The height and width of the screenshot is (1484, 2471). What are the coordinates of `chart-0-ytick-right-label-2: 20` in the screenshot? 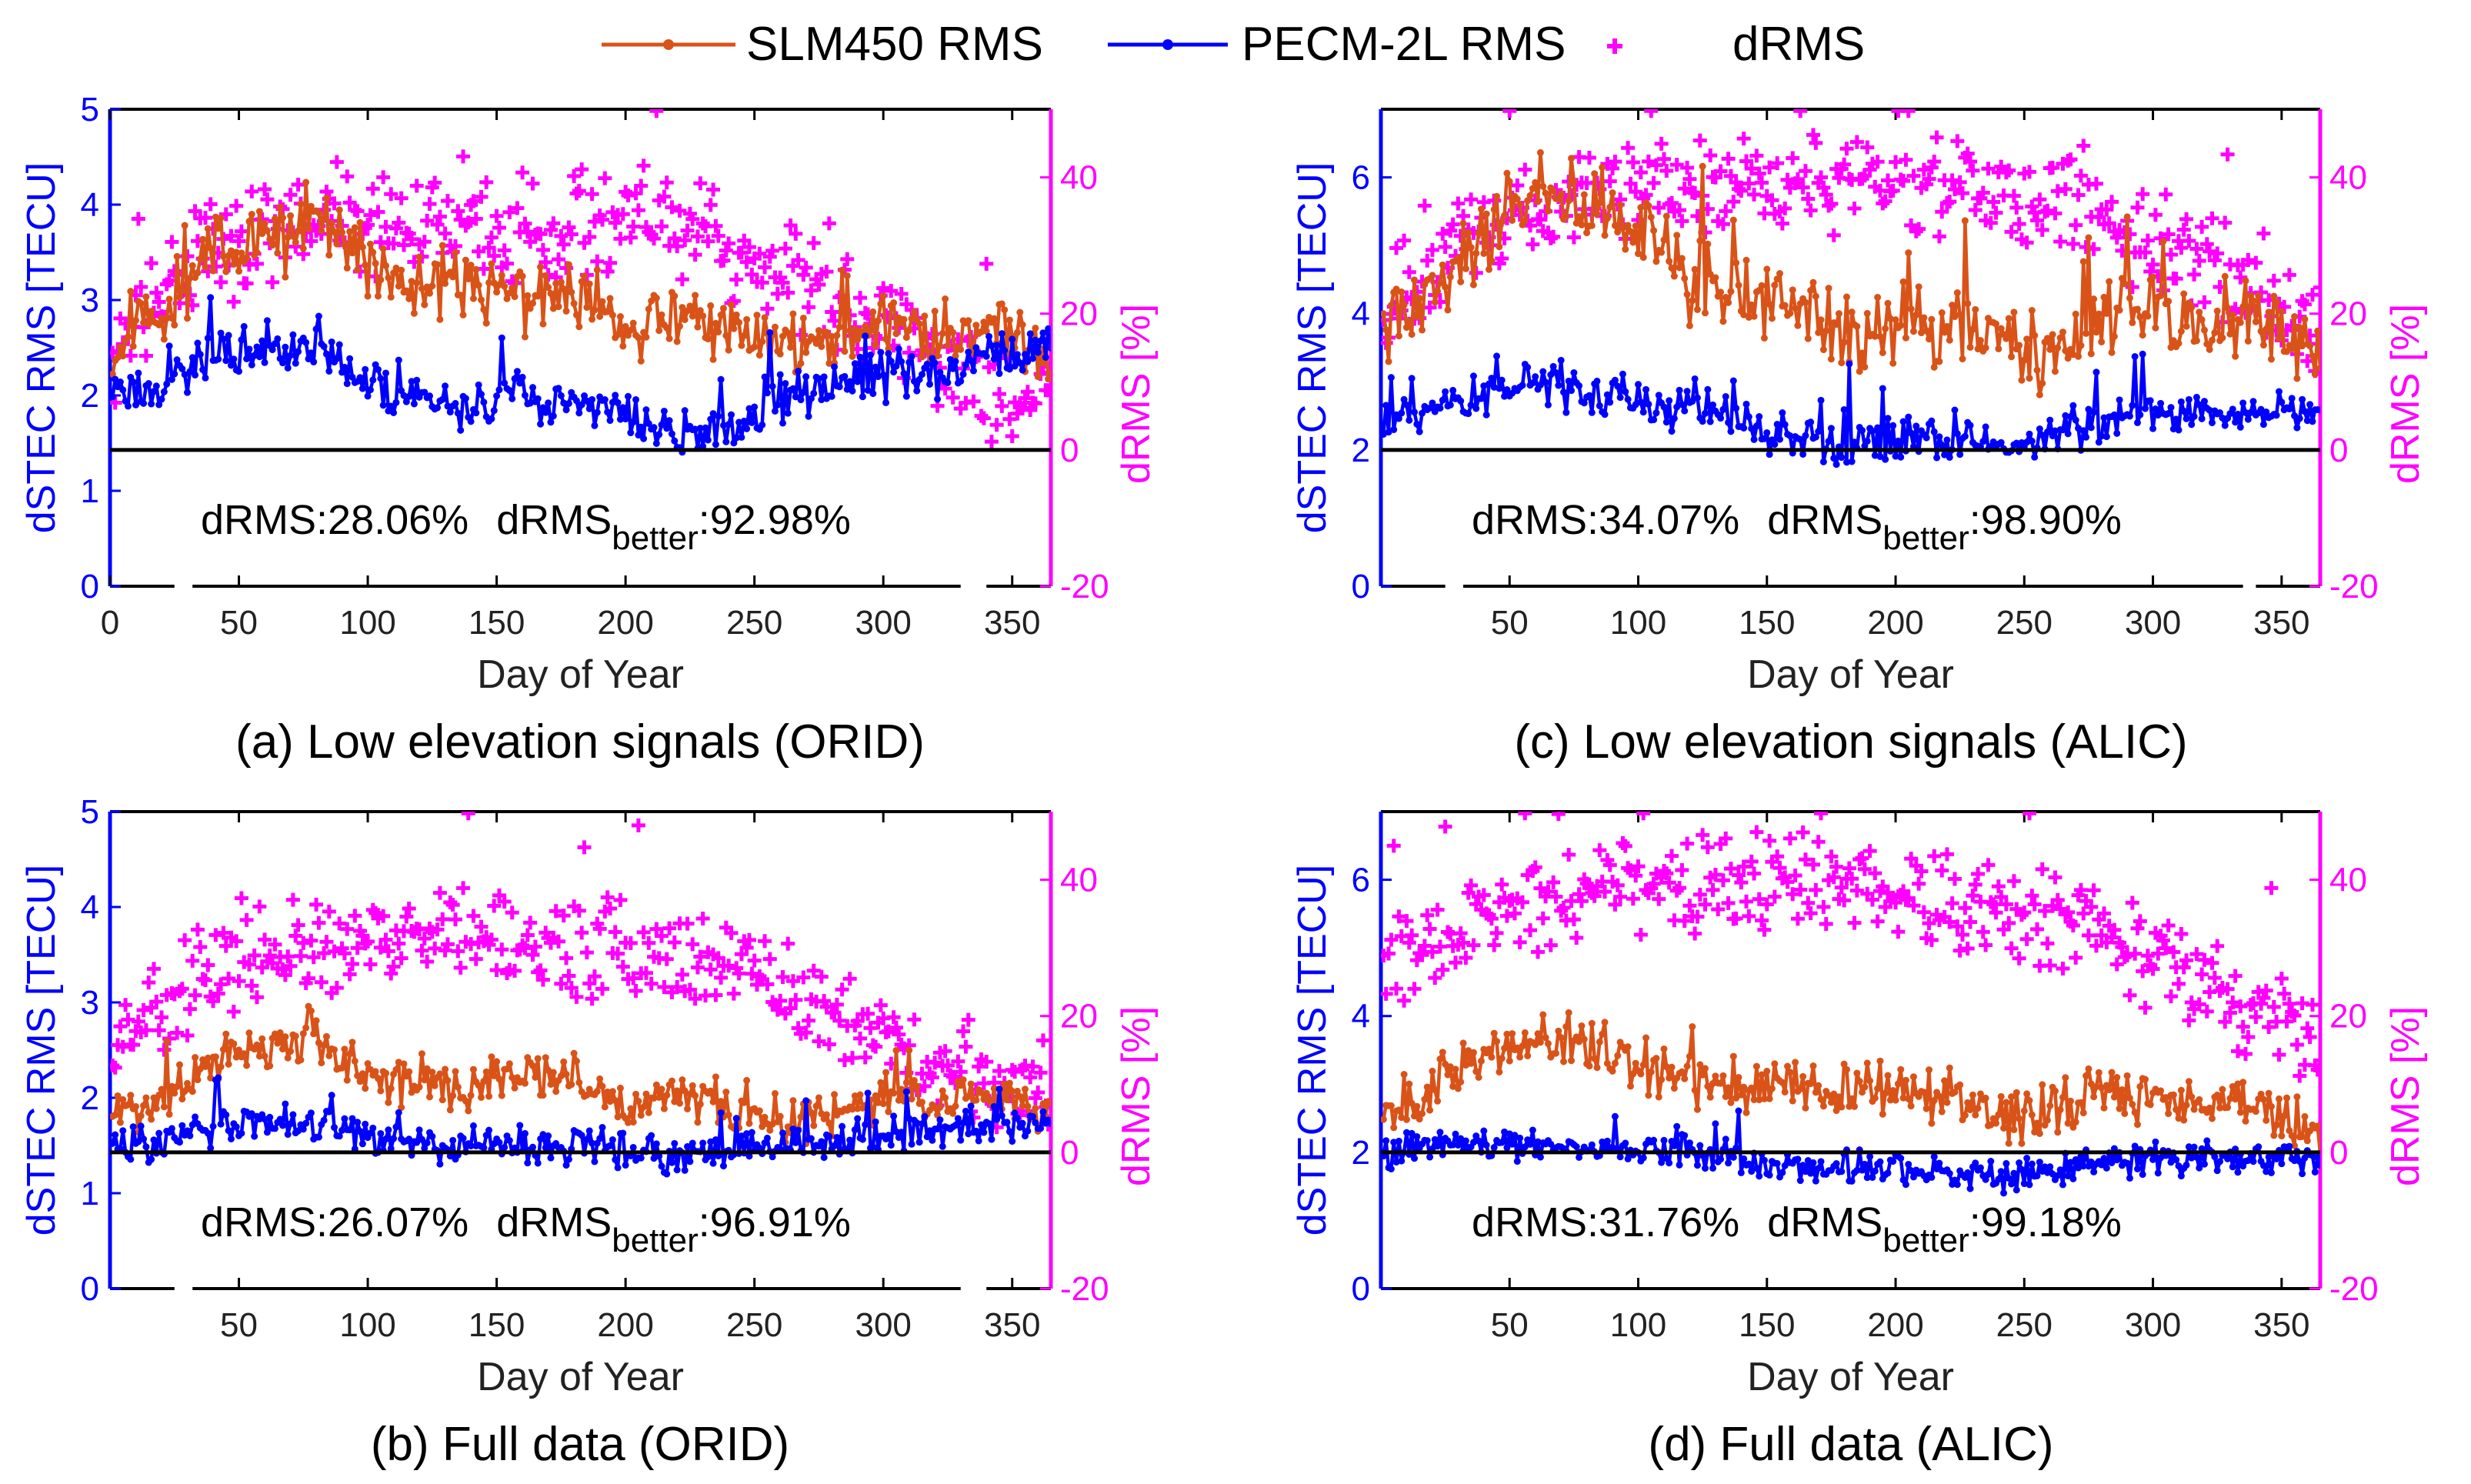 It's located at (1079, 314).